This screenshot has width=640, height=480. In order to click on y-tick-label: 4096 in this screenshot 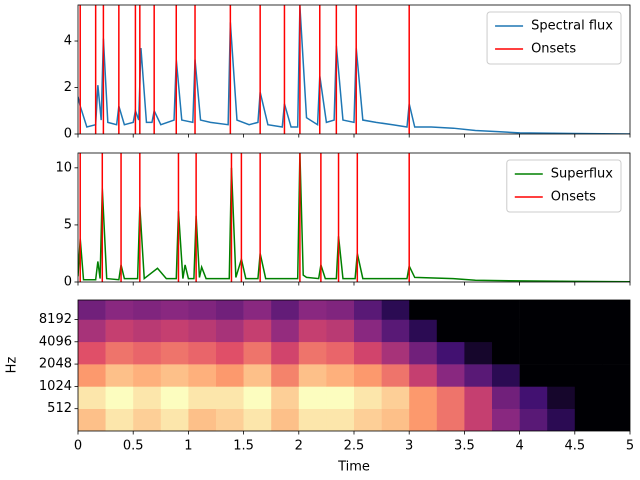, I will do `click(55, 341)`.